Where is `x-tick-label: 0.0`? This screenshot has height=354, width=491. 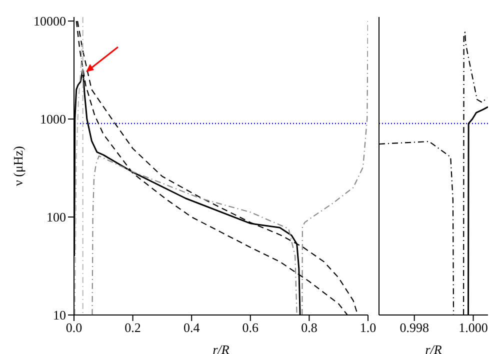 x-tick-label: 0.0 is located at coordinates (74, 328).